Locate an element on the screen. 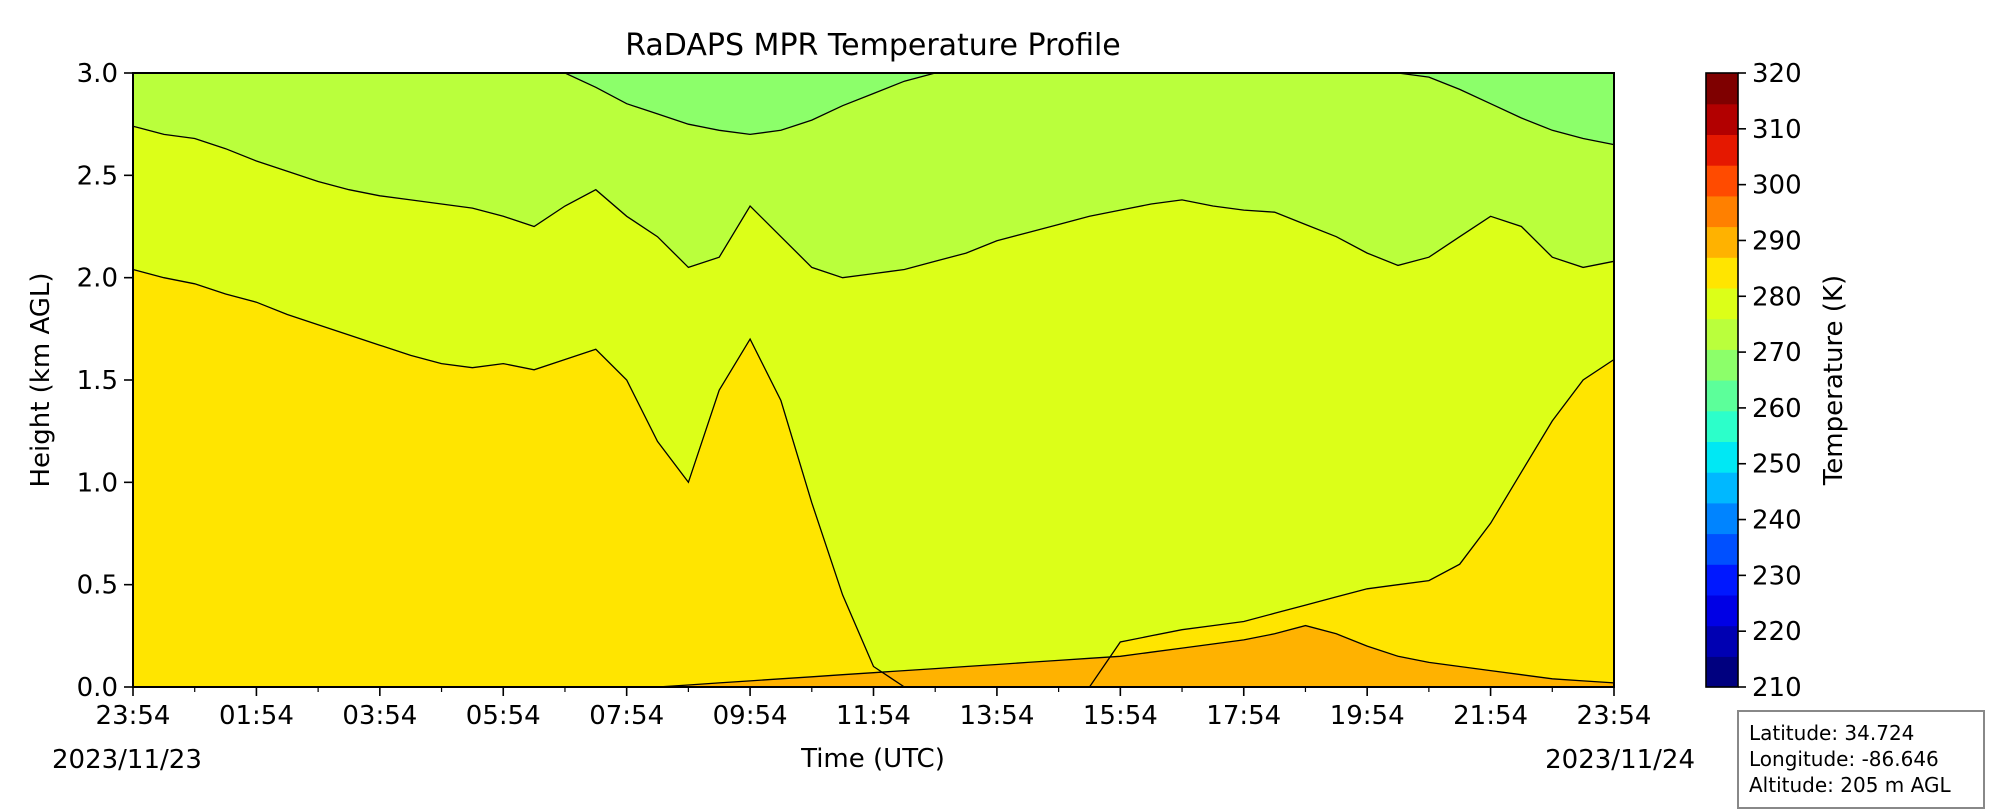  y-tick-label: 2.0 is located at coordinates (97, 279).